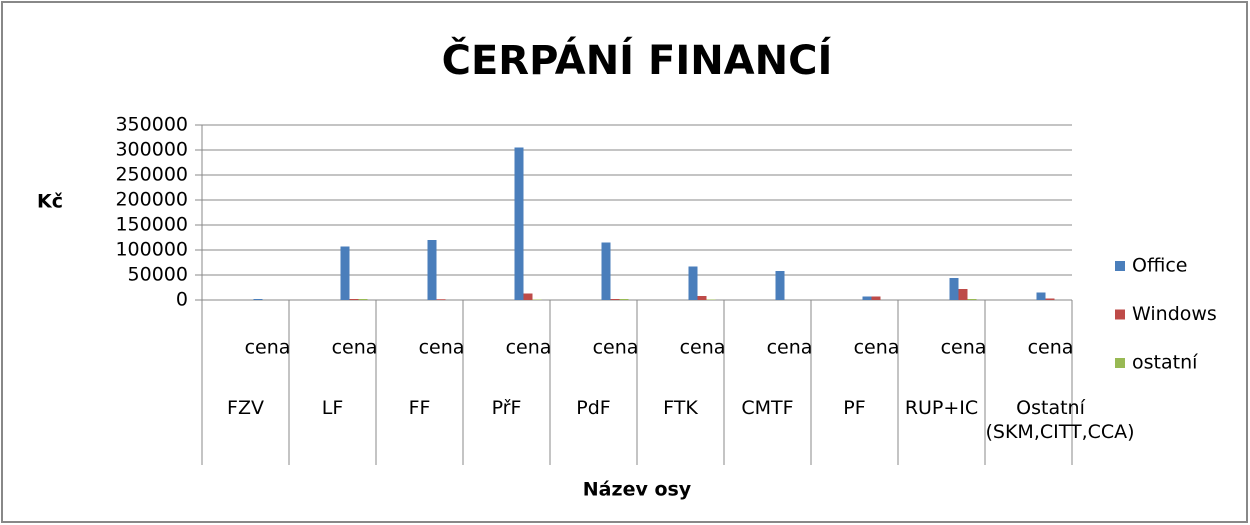 Image resolution: width=1250 pixels, height=525 pixels. I want to click on y-tick-label: 50000, so click(158, 275).